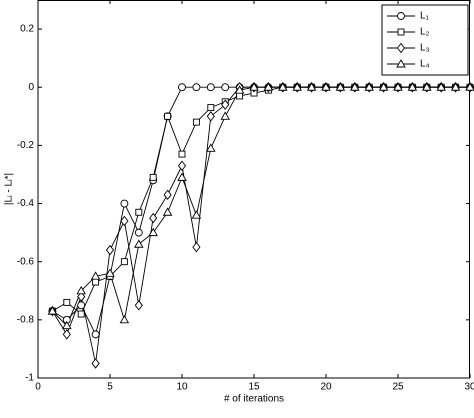 This screenshot has height=418, width=474. What do you see at coordinates (9, 189) in the screenshot?
I see `y-axis-label: |Lᵢ - Lᵢ*|` at bounding box center [9, 189].